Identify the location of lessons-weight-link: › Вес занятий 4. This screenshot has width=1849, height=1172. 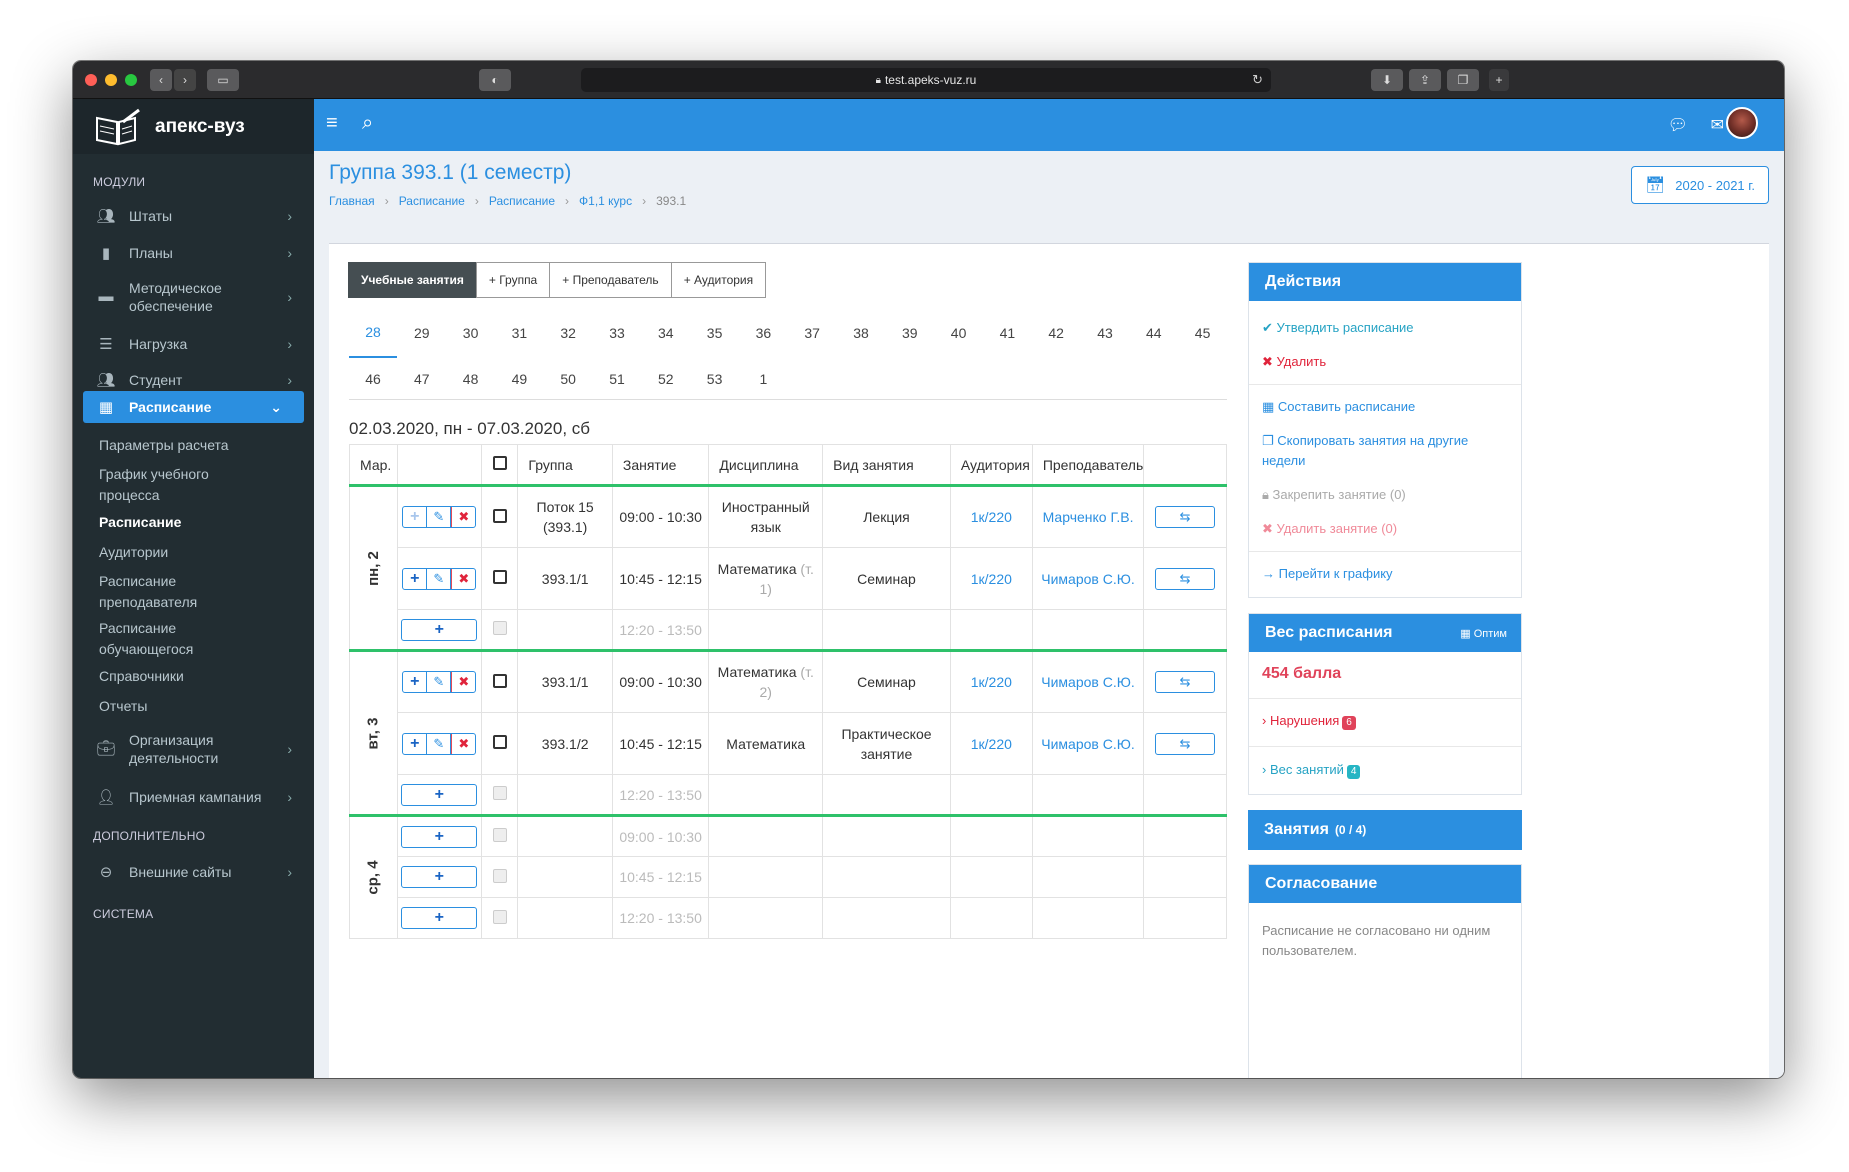
(1311, 770).